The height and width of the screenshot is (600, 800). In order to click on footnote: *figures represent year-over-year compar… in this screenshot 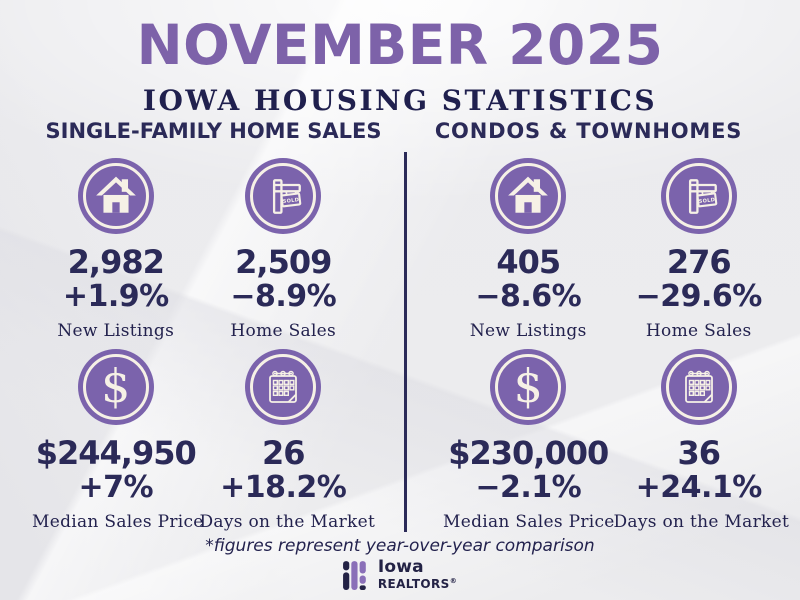, I will do `click(400, 546)`.